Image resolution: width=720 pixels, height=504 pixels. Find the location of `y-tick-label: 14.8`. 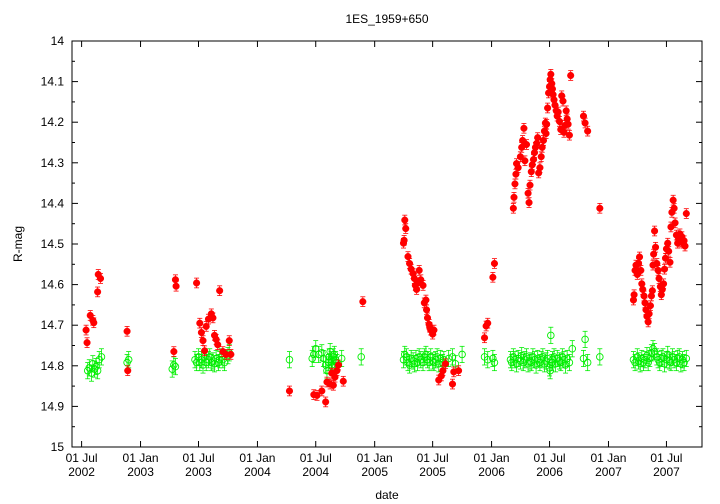

y-tick-label: 14.8 is located at coordinates (53, 366).